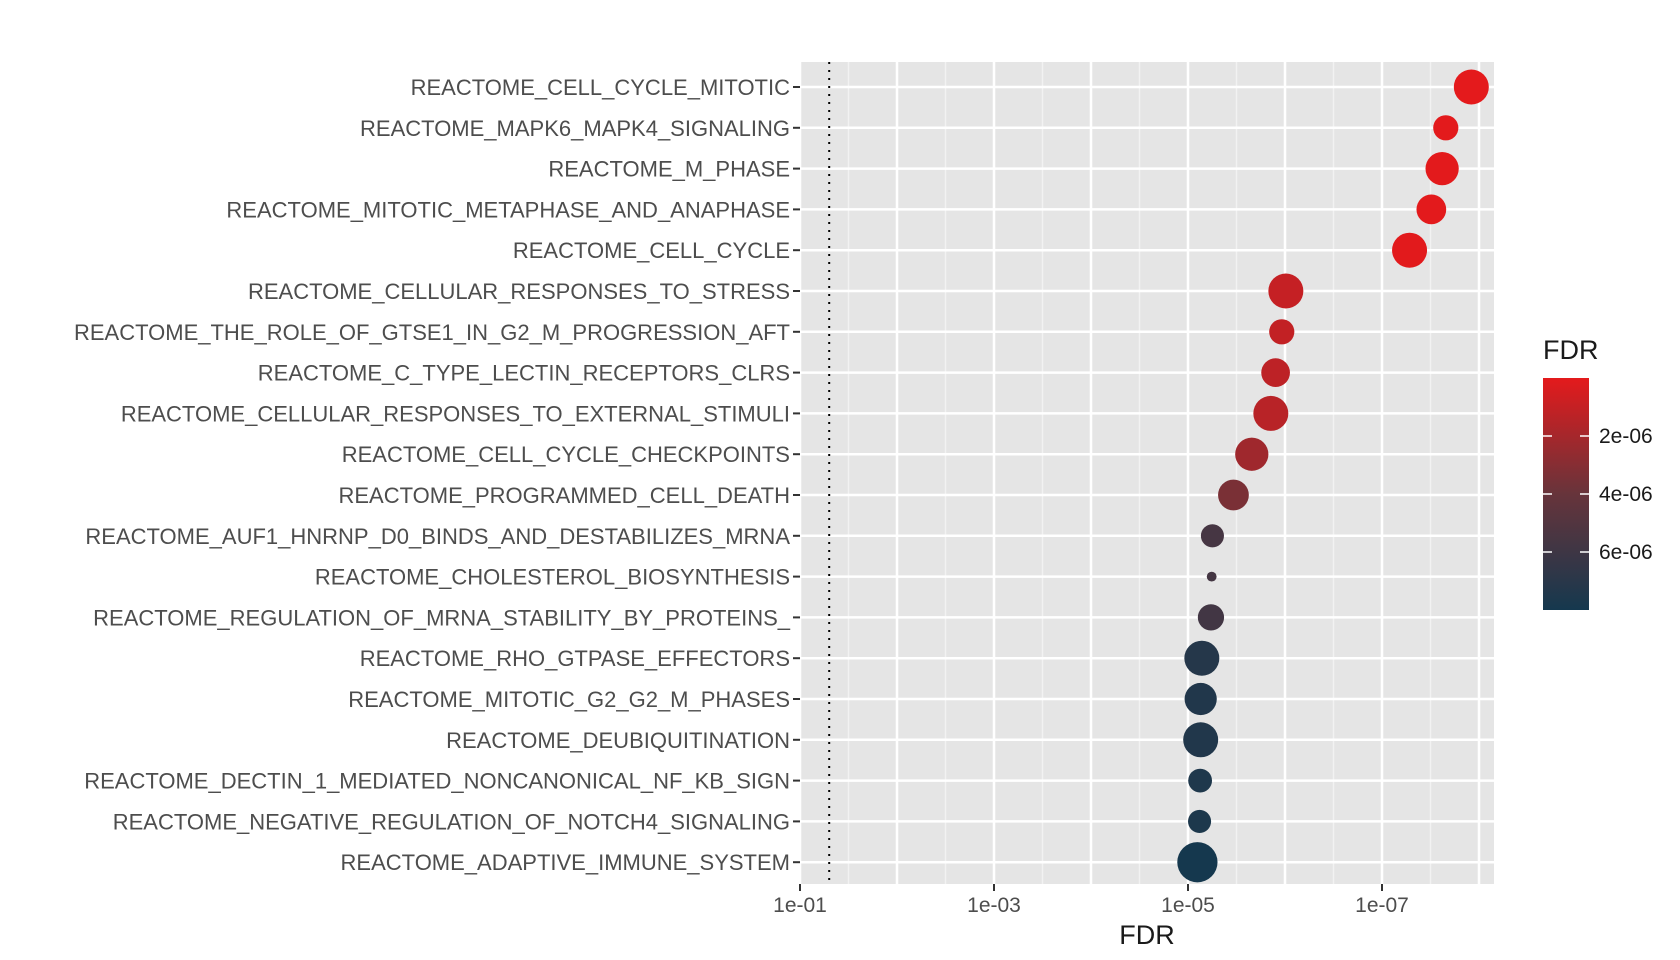 This screenshot has width=1680, height=960. Describe the element at coordinates (564, 495) in the screenshot. I see `category-label: REACTOME_PROGRAMMED_CELL_DEATH` at that location.